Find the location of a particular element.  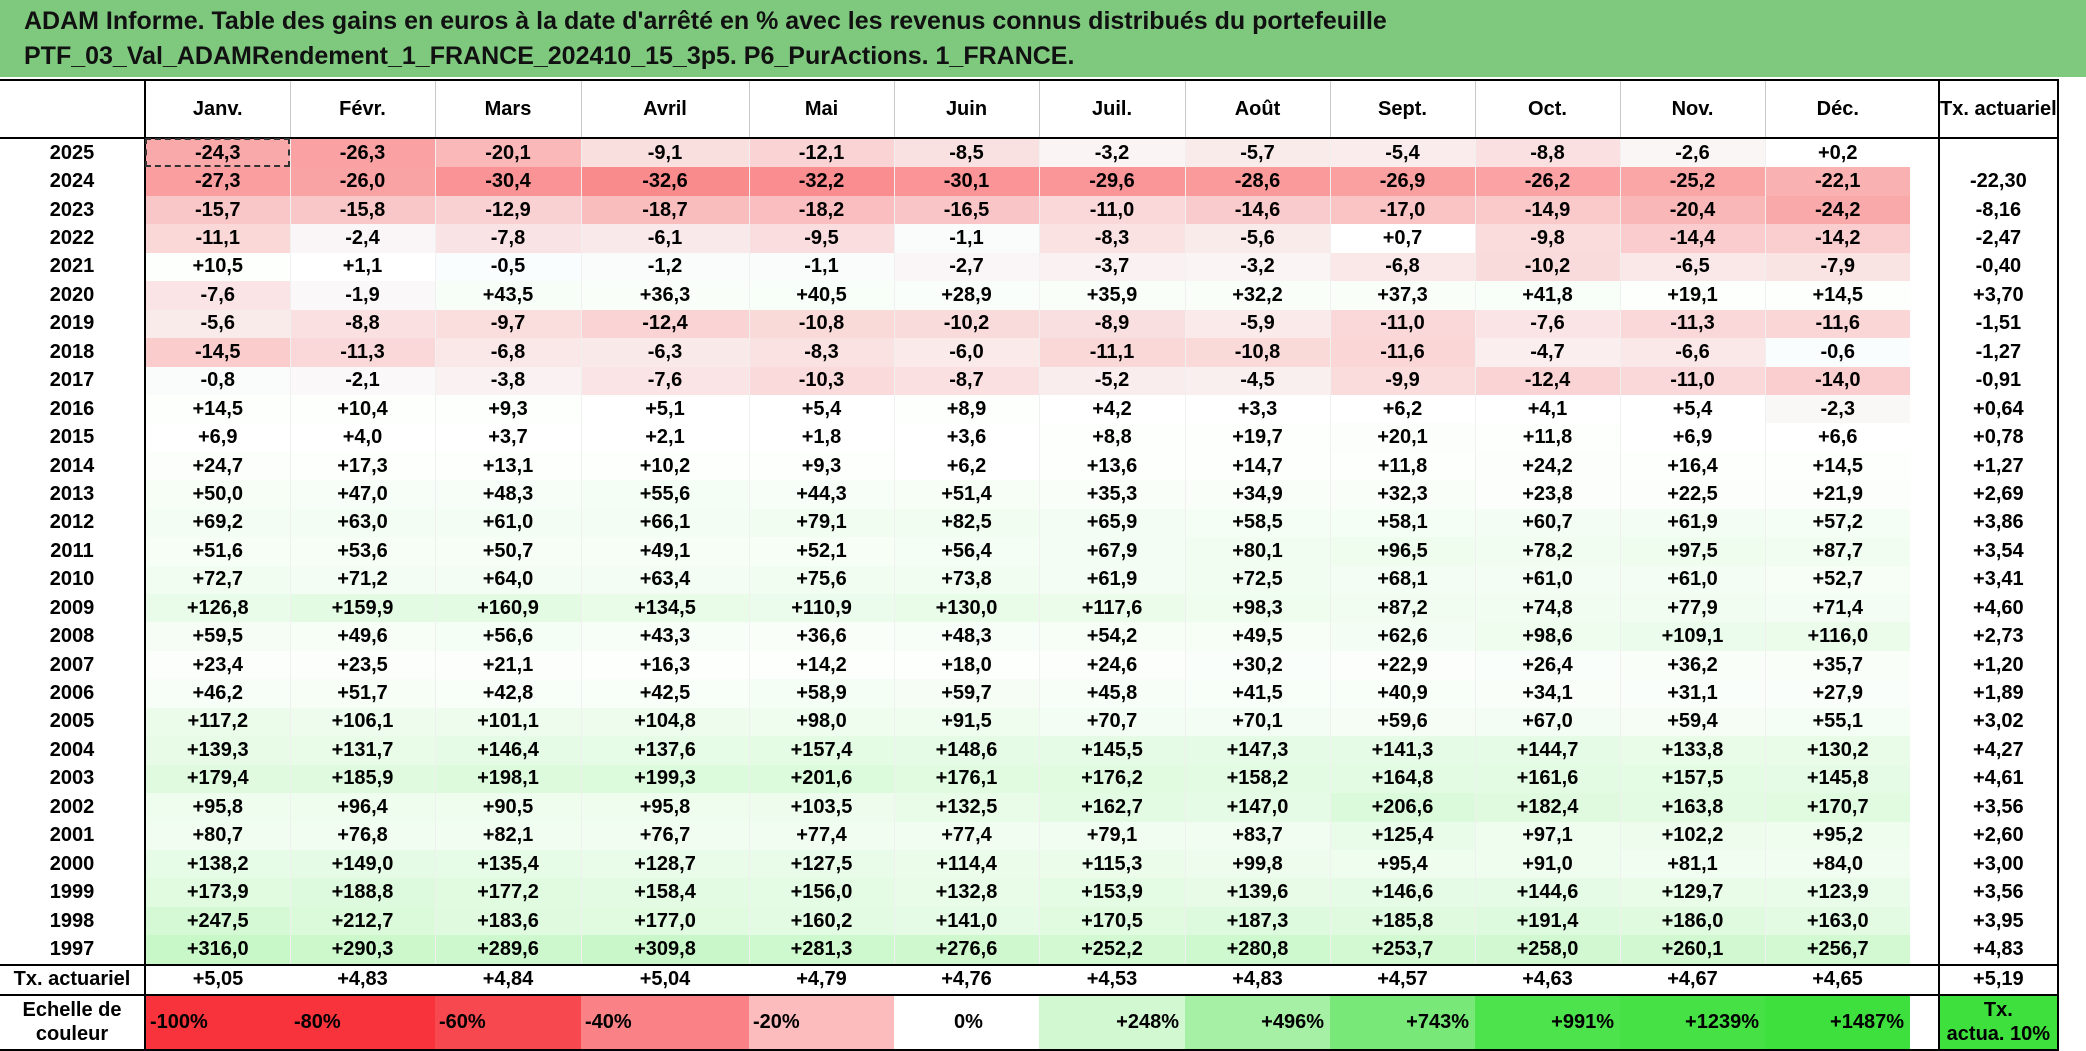

value-cell: +82,5 is located at coordinates (966, 523).